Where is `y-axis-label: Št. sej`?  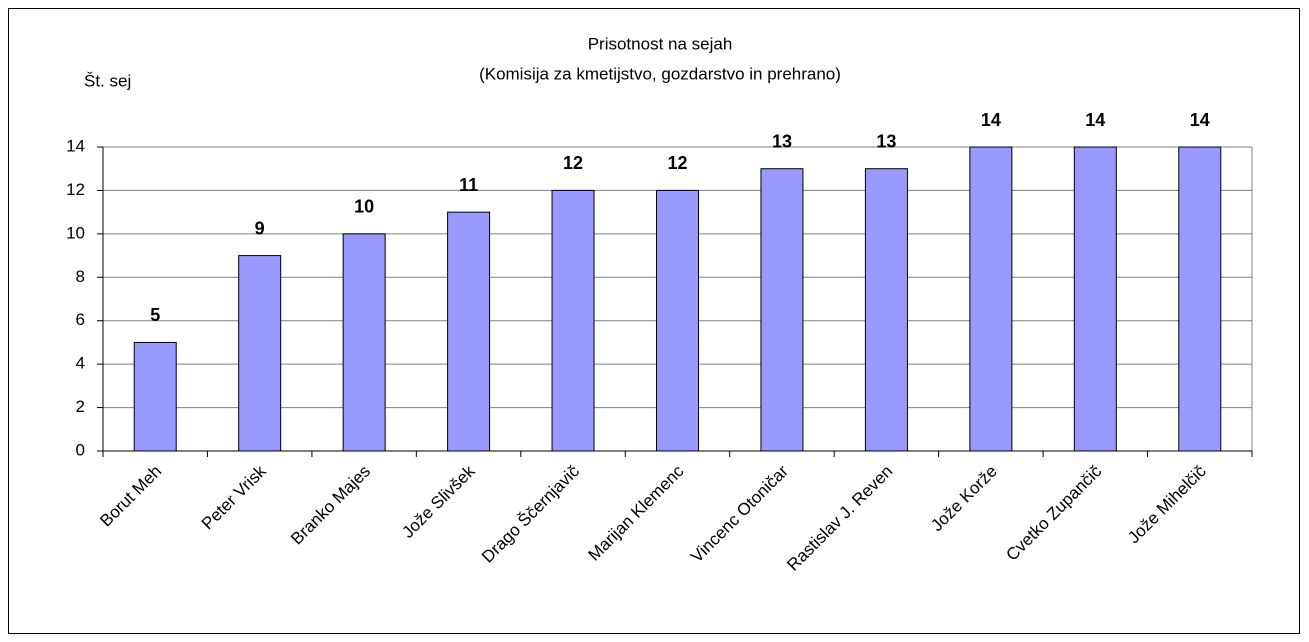 y-axis-label: Št. sej is located at coordinates (107, 80).